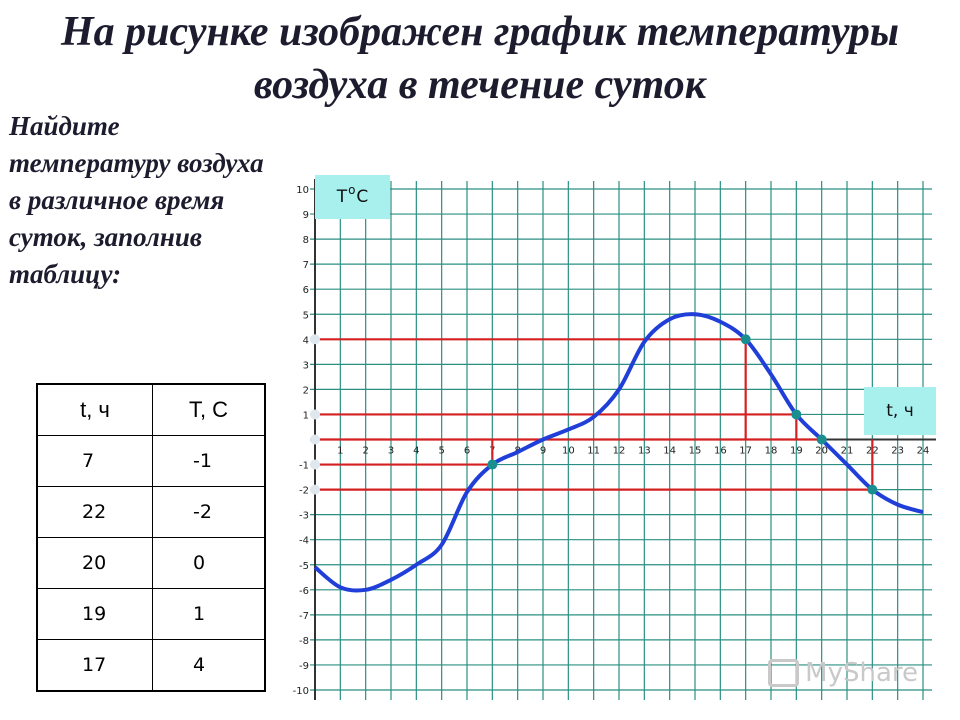 The image size is (960, 720). What do you see at coordinates (306, 290) in the screenshot?
I see `y-tick-label: 6` at bounding box center [306, 290].